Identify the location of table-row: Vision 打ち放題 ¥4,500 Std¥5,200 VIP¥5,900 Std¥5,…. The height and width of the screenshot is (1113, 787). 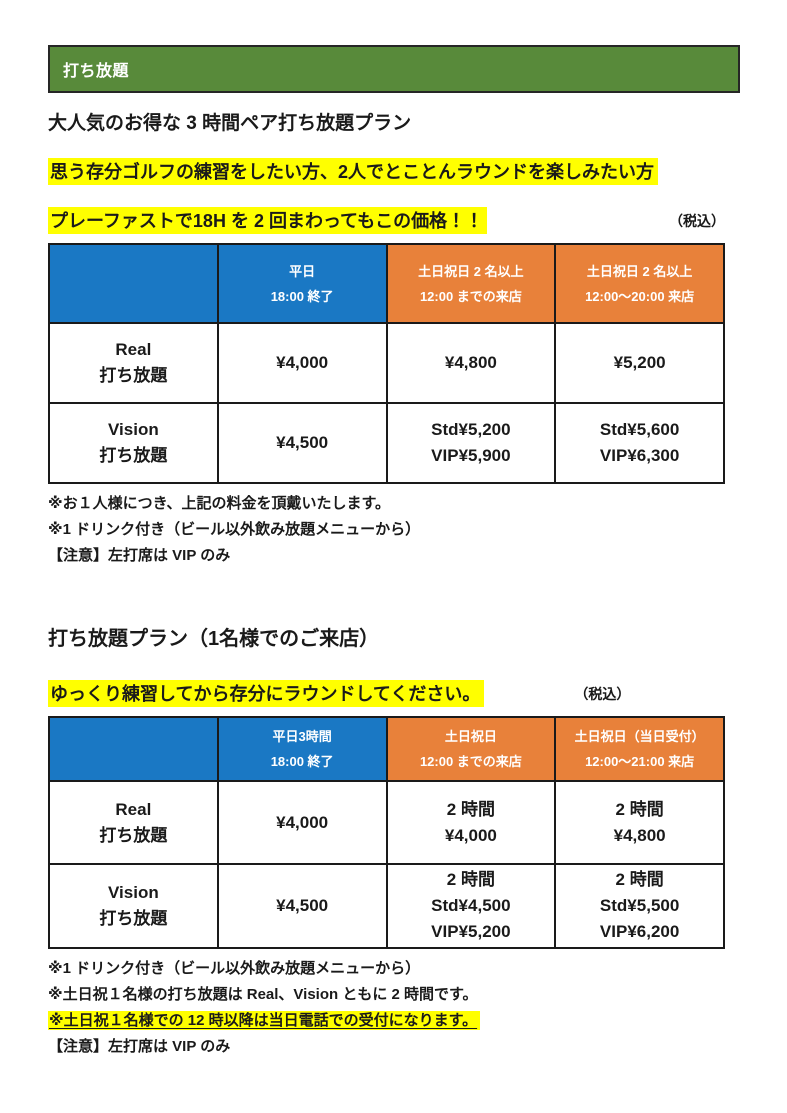
(386, 443).